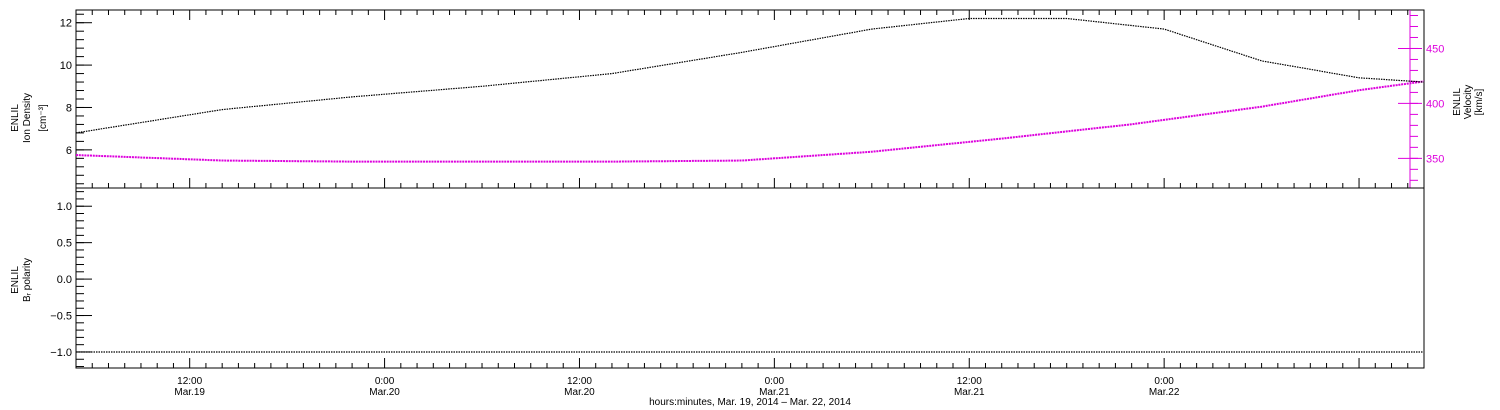 The image size is (1500, 410). Describe the element at coordinates (64, 280) in the screenshot. I see `polarity-tick-label: 0.0` at that location.